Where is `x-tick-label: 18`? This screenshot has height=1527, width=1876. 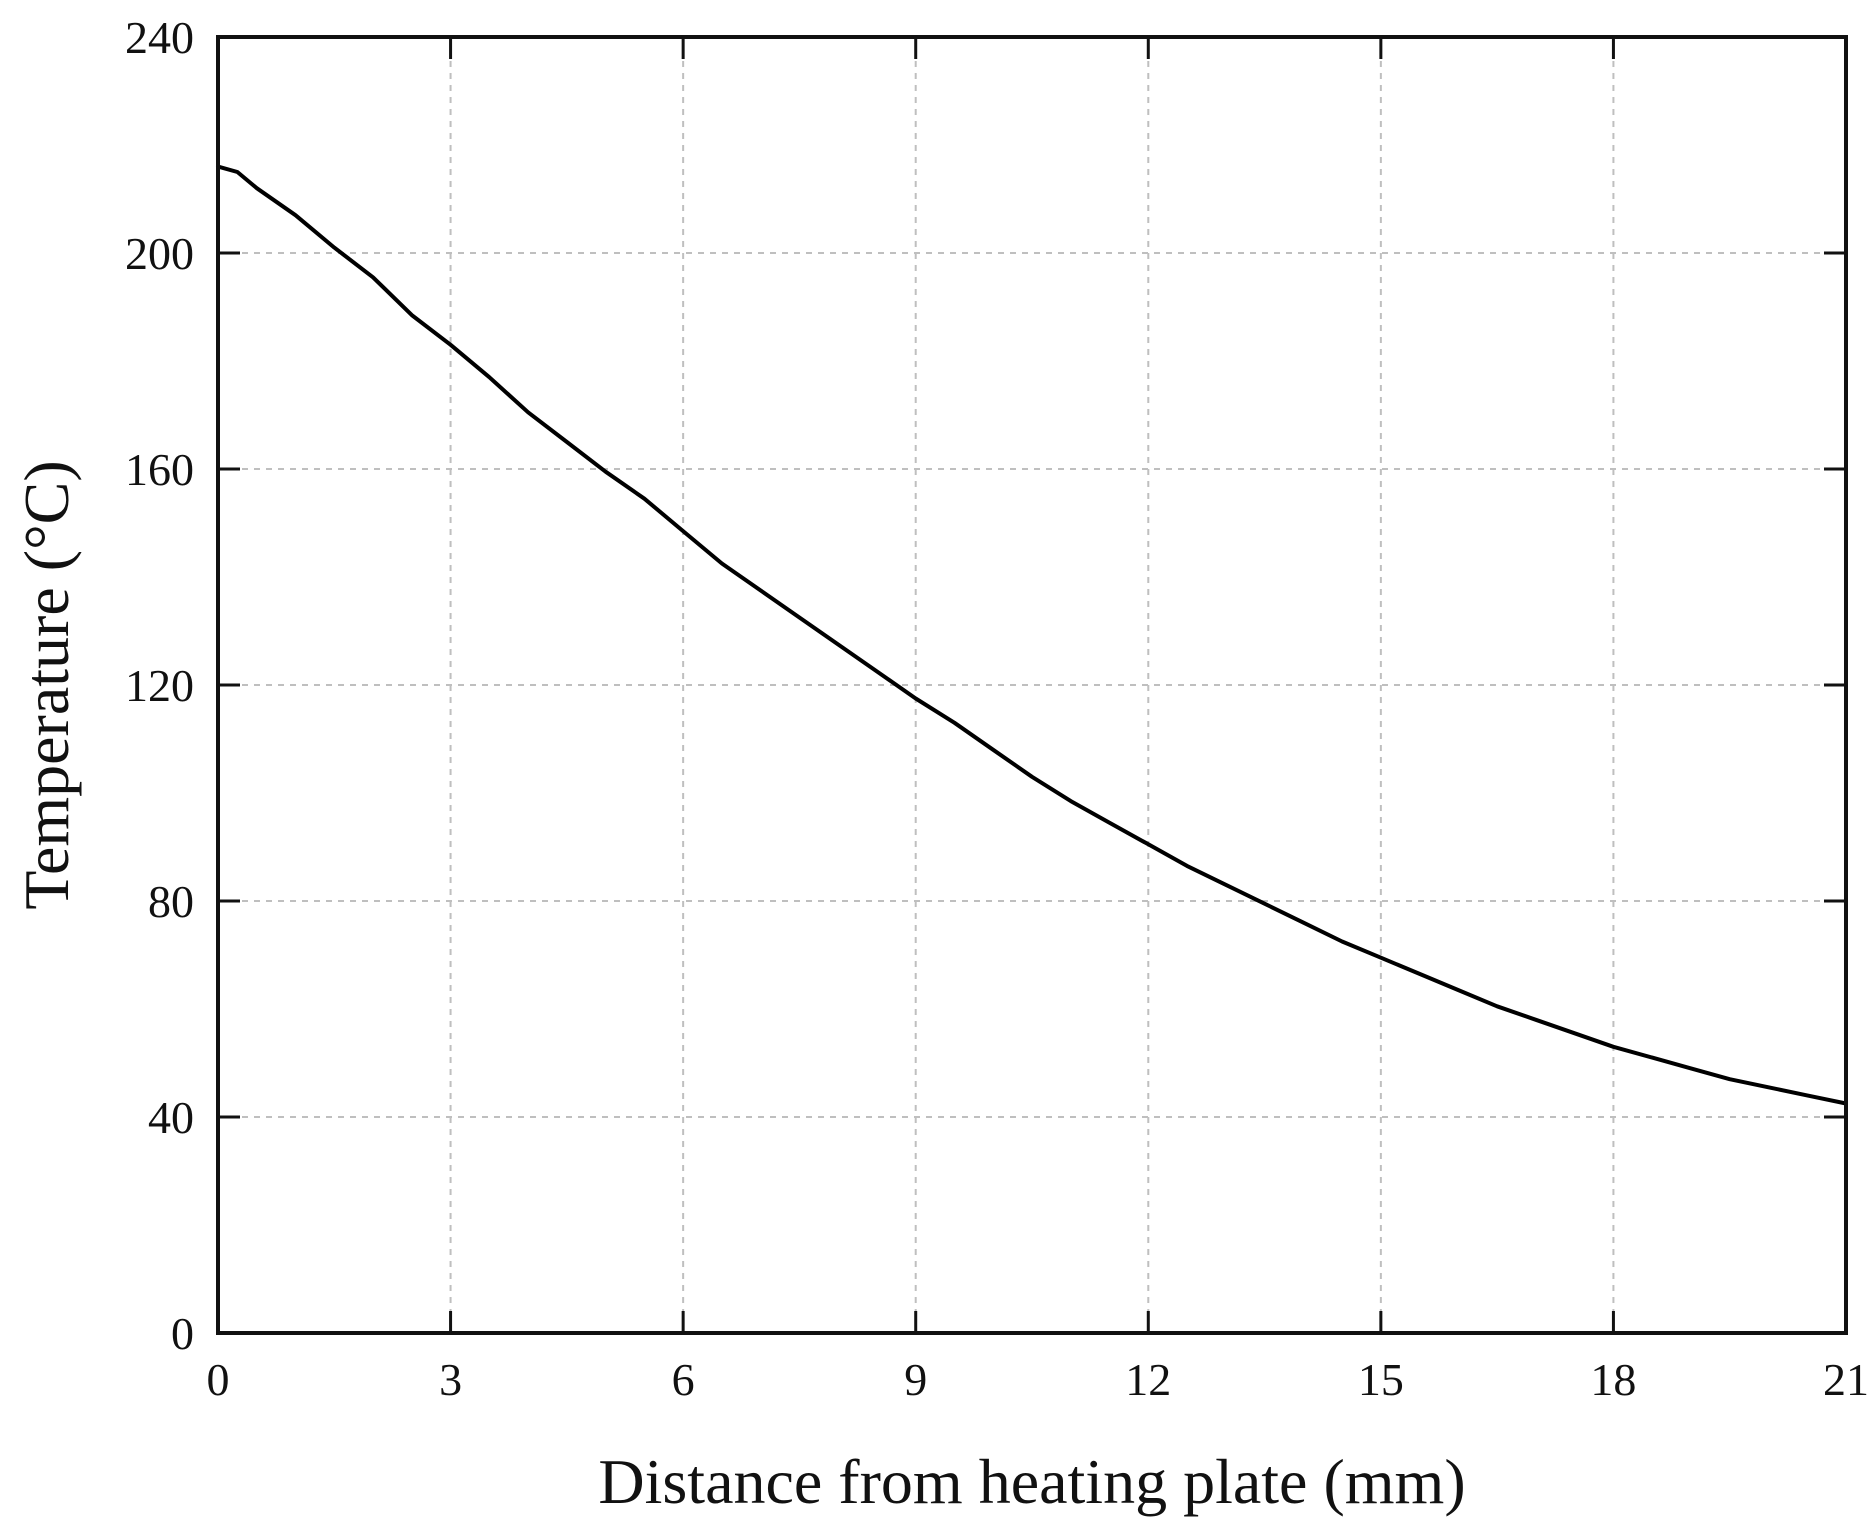
x-tick-label: 18 is located at coordinates (1613, 1379).